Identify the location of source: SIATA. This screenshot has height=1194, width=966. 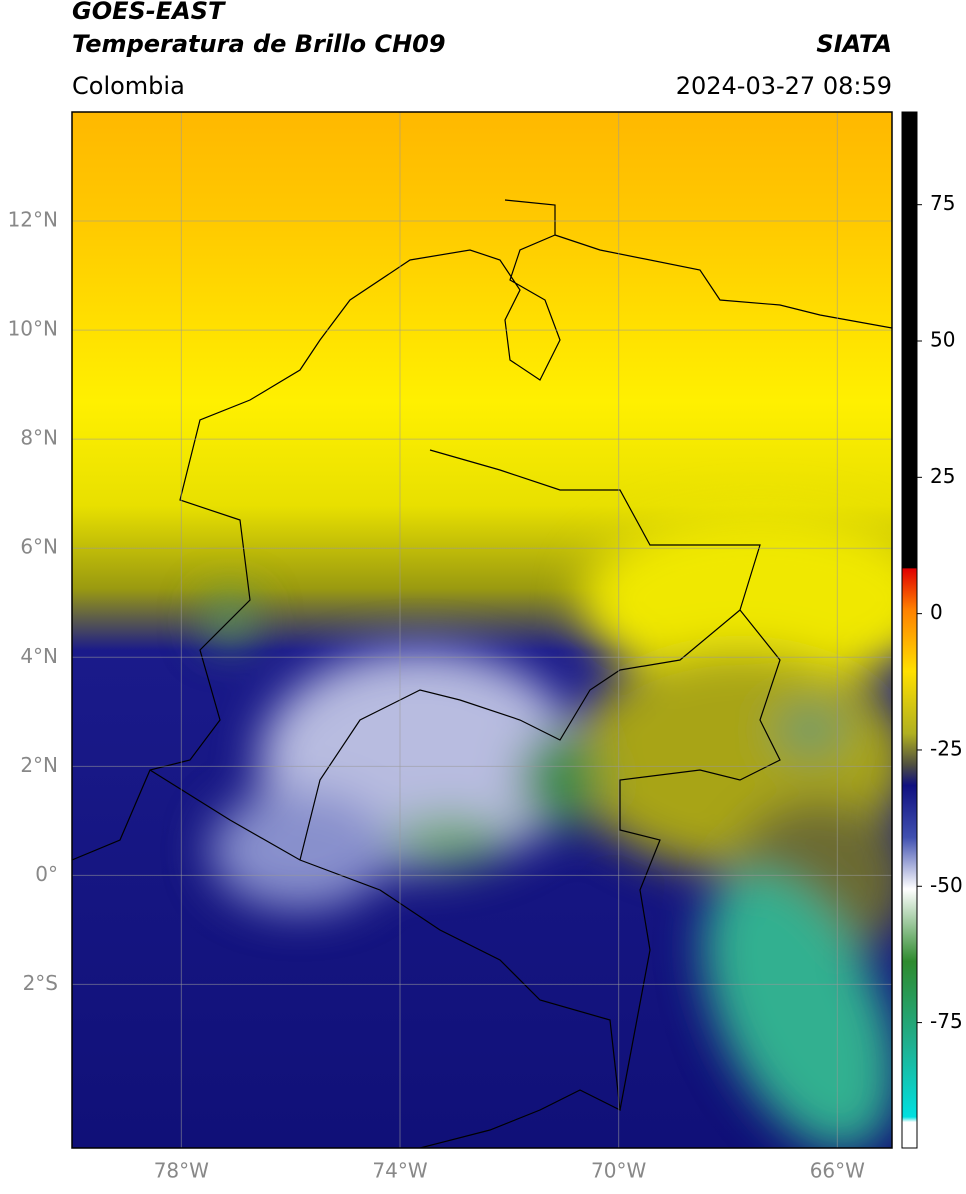
(854, 44).